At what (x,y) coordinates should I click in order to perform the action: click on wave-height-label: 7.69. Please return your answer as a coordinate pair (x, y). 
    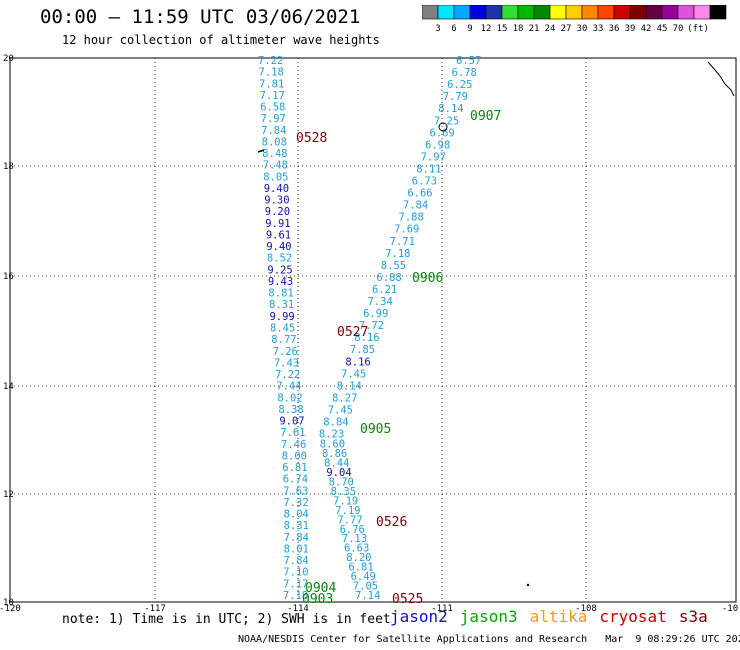
    Looking at the image, I should click on (406, 230).